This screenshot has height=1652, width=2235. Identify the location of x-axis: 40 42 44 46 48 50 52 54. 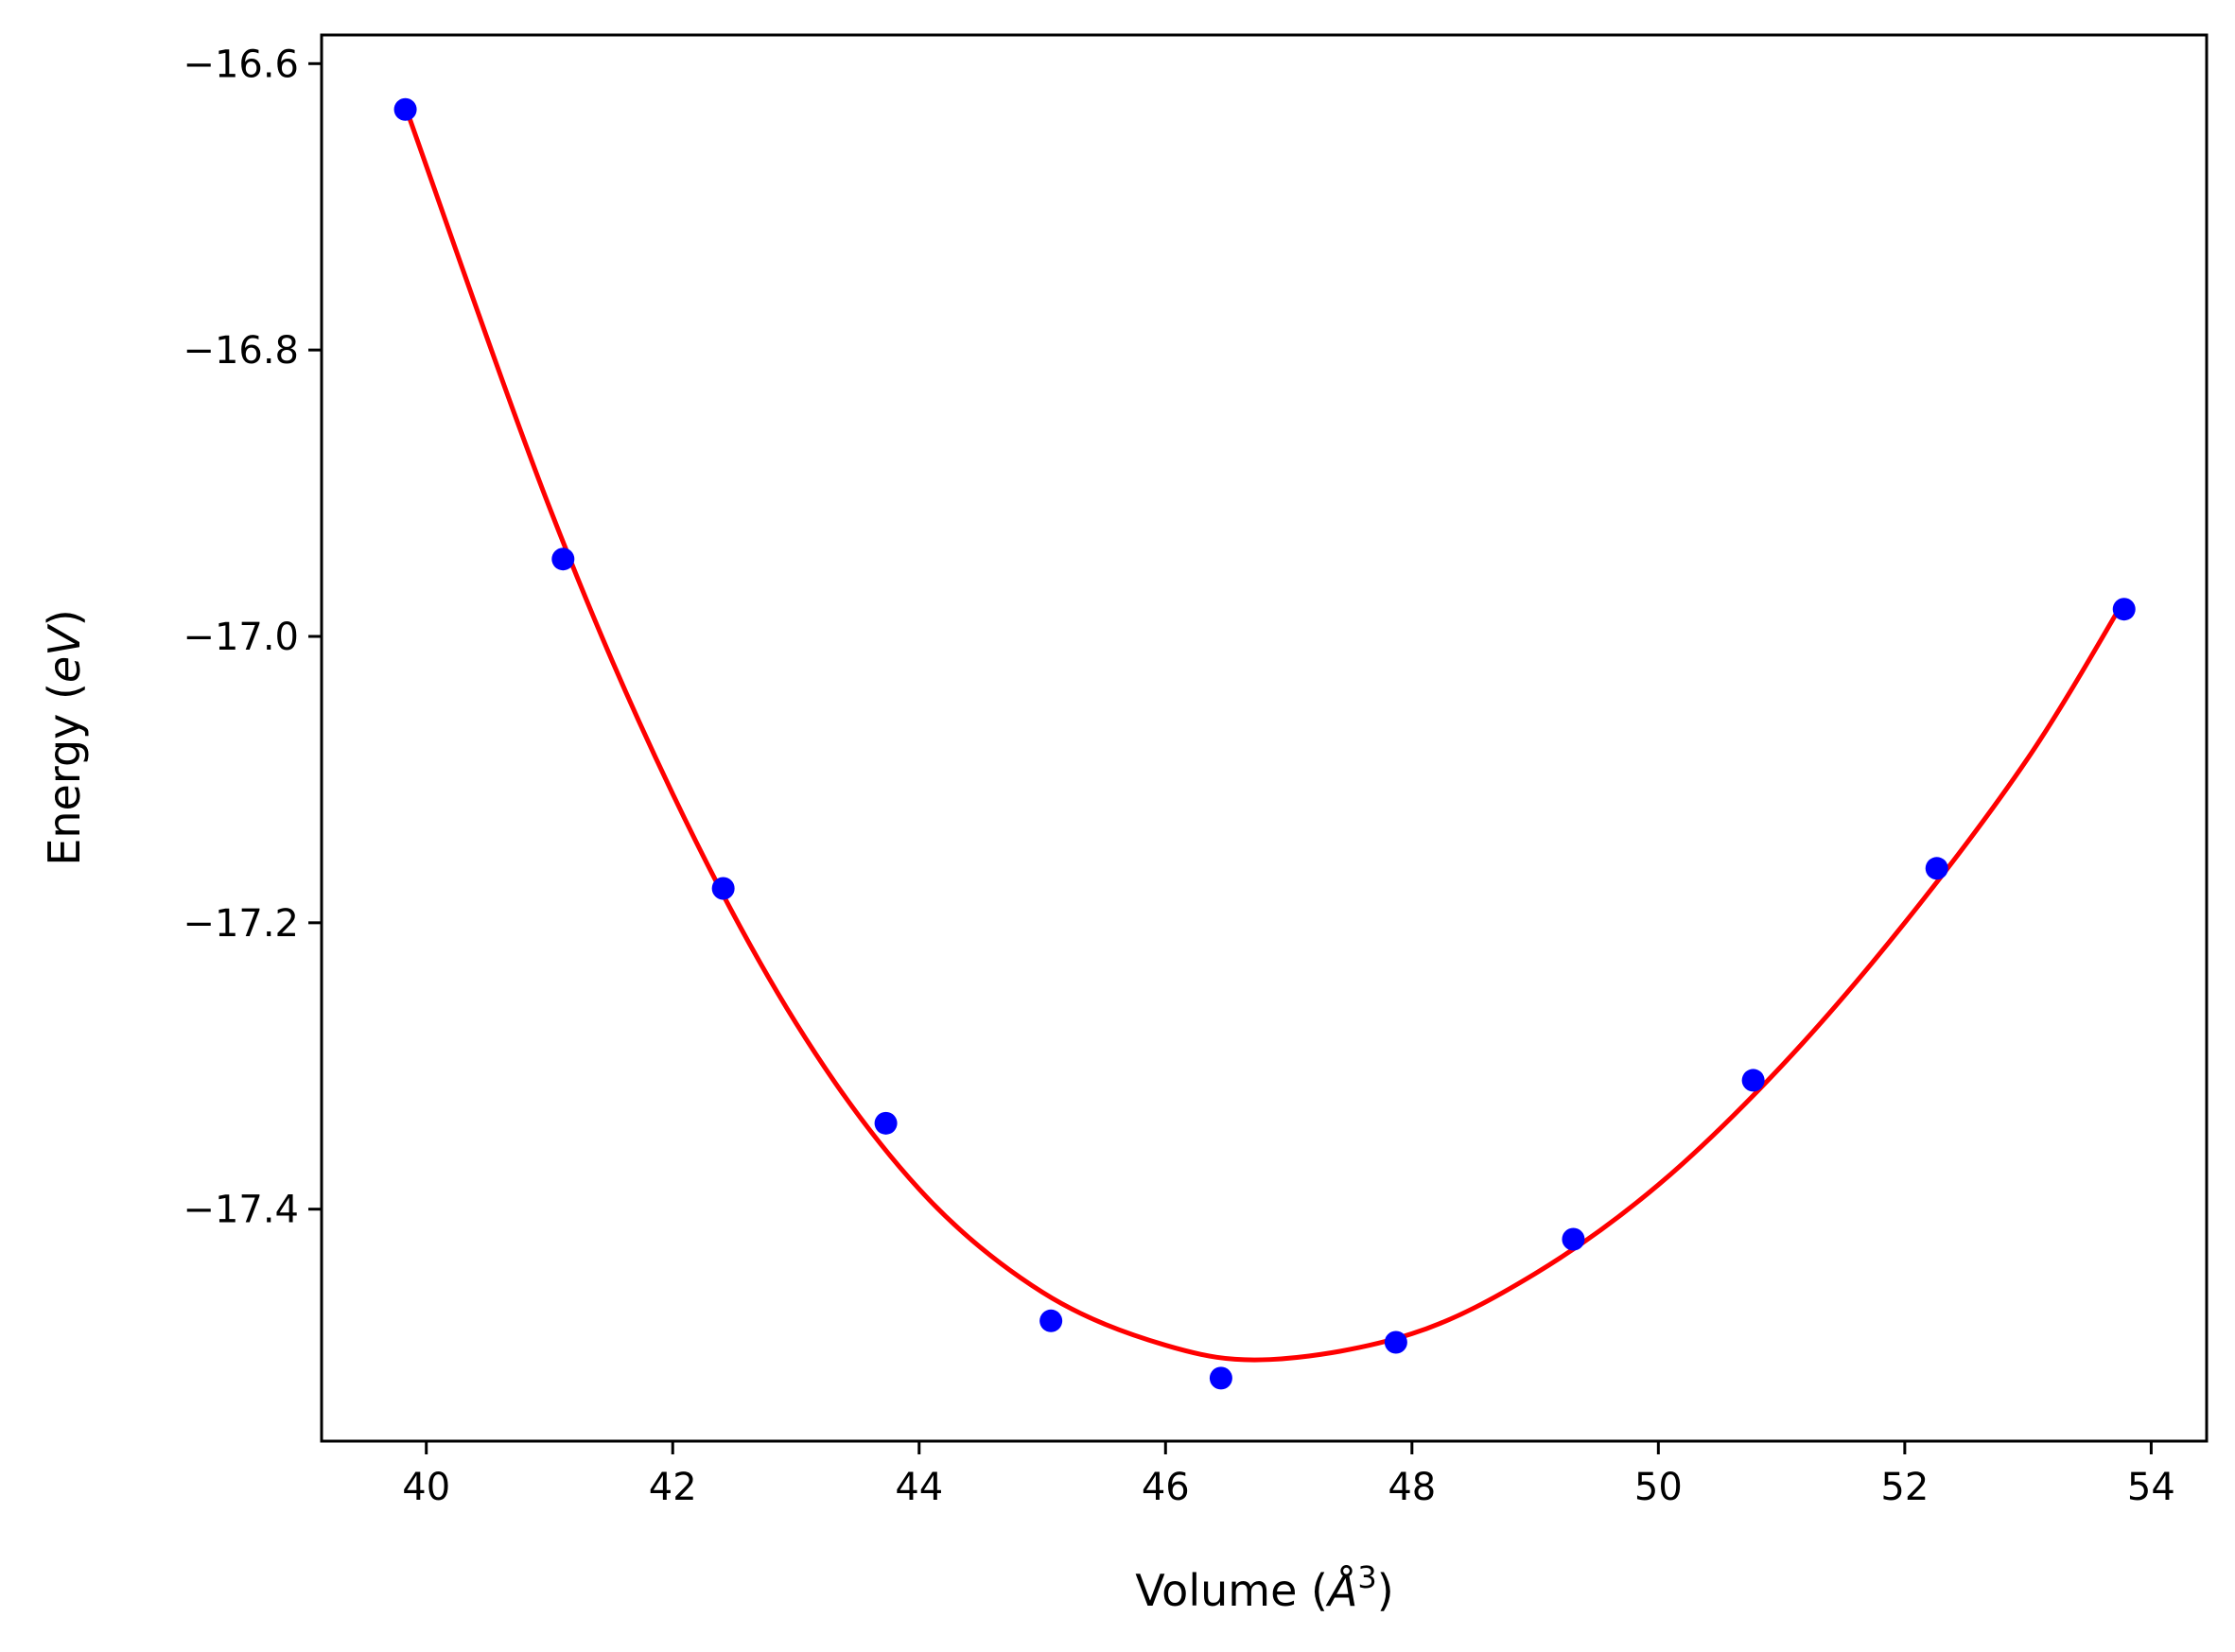
(1288, 1475).